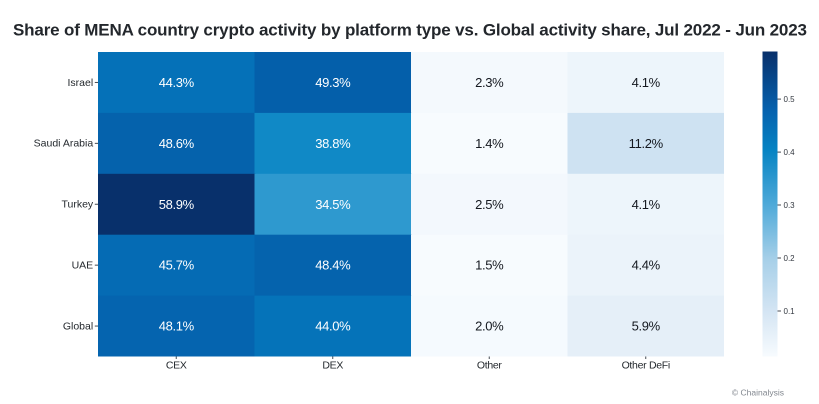  What do you see at coordinates (790, 152) in the screenshot?
I see `svg-text: 0.4` at bounding box center [790, 152].